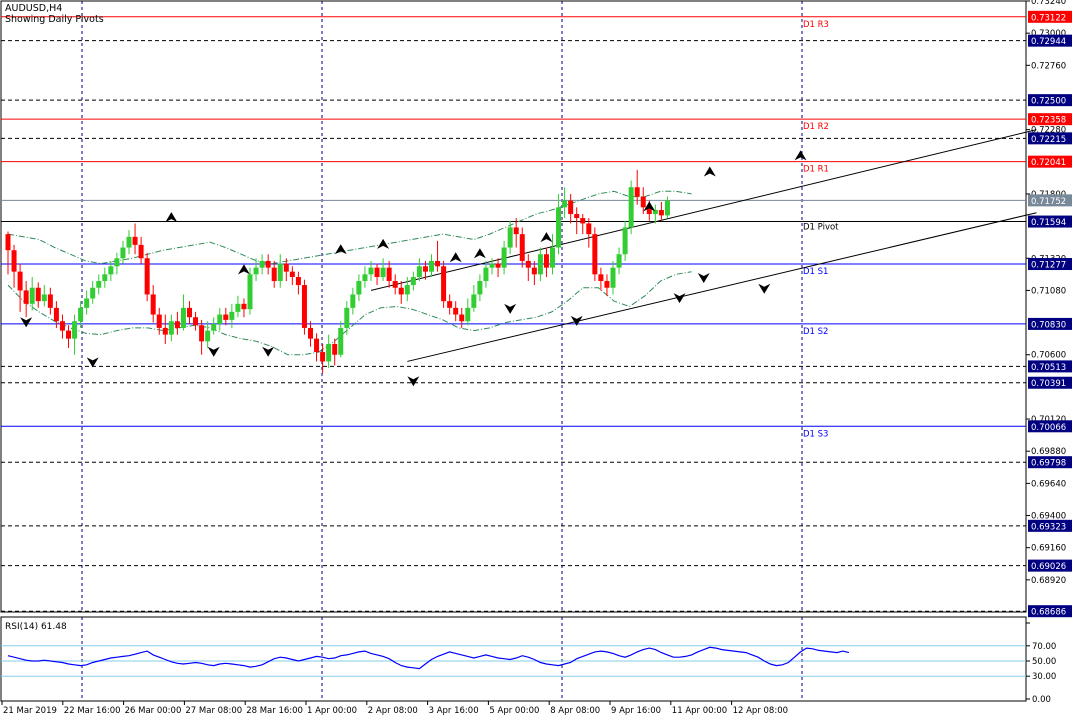  Describe the element at coordinates (815, 332) in the screenshot. I see `pivot-level-label: D1 S2` at that location.